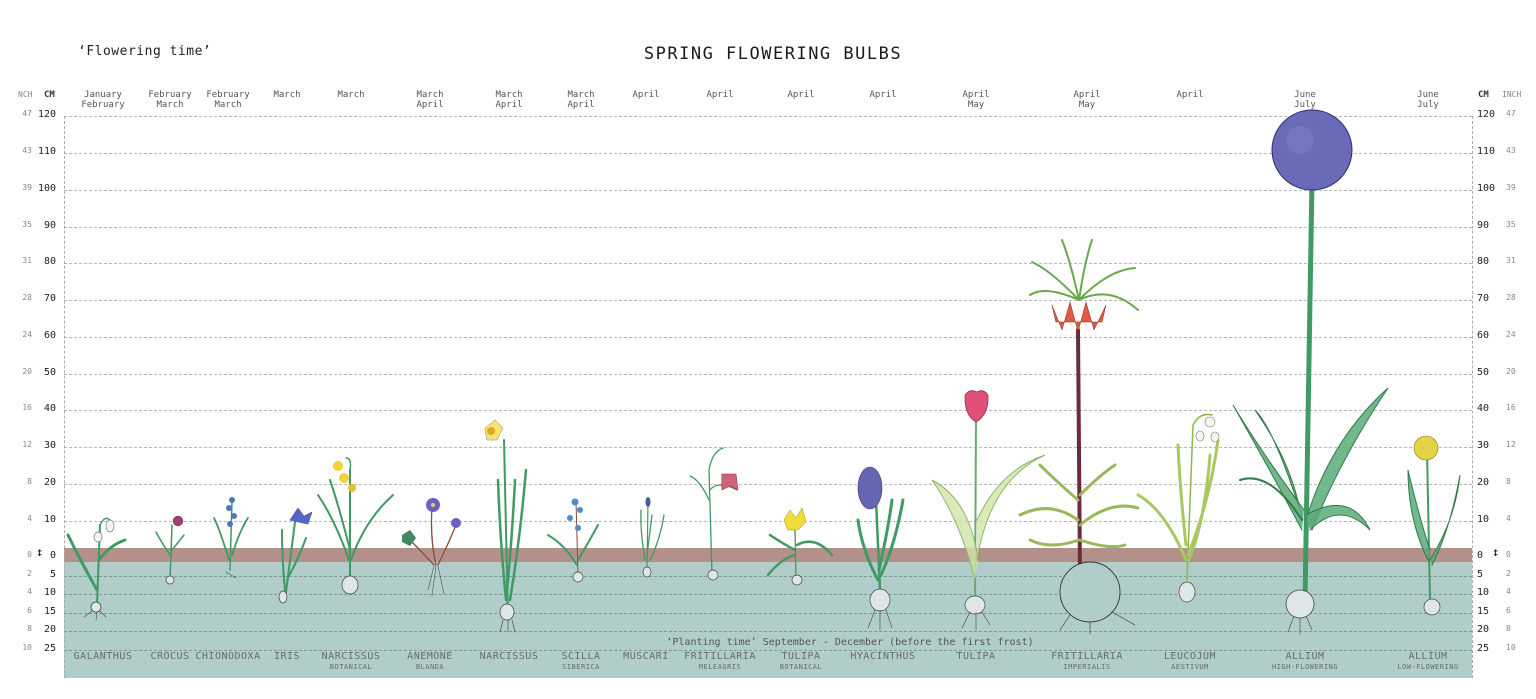 The height and width of the screenshot is (699, 1536). Describe the element at coordinates (1087, 667) in the screenshot. I see `plant-variety-label: IMPERIALIS` at that location.